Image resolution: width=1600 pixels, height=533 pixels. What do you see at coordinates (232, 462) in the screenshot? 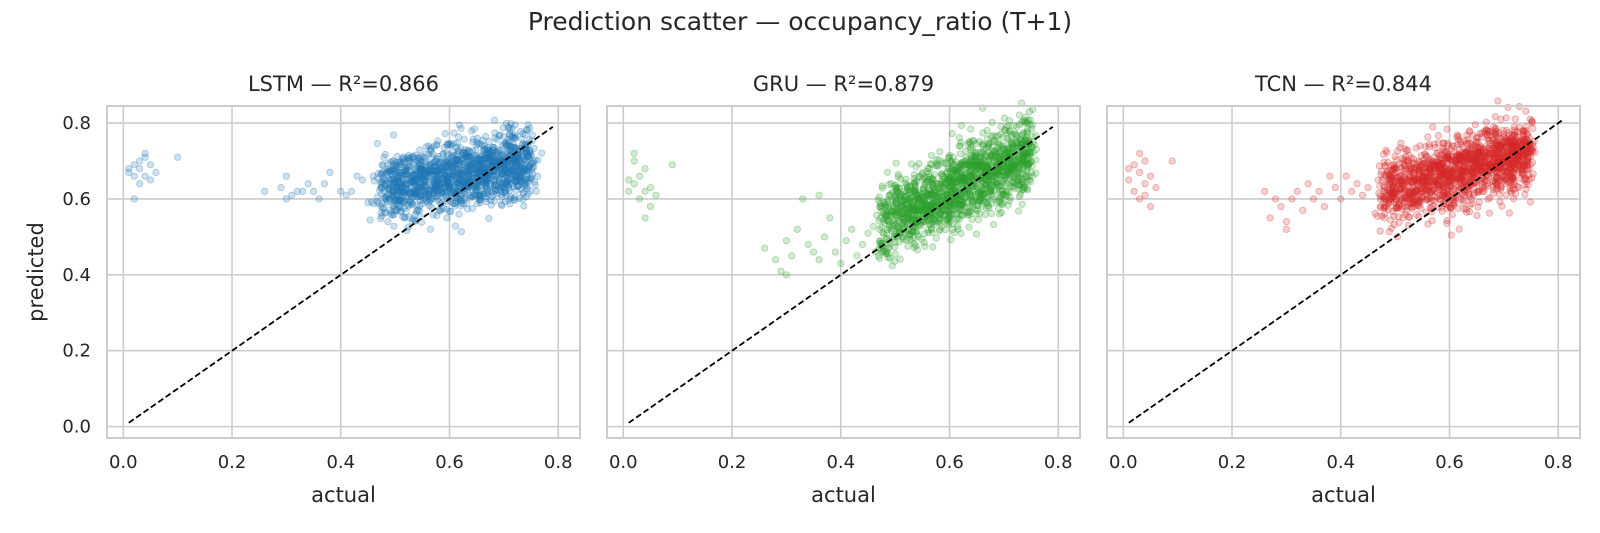
I see `x-tick-label: 0.2` at bounding box center [232, 462].